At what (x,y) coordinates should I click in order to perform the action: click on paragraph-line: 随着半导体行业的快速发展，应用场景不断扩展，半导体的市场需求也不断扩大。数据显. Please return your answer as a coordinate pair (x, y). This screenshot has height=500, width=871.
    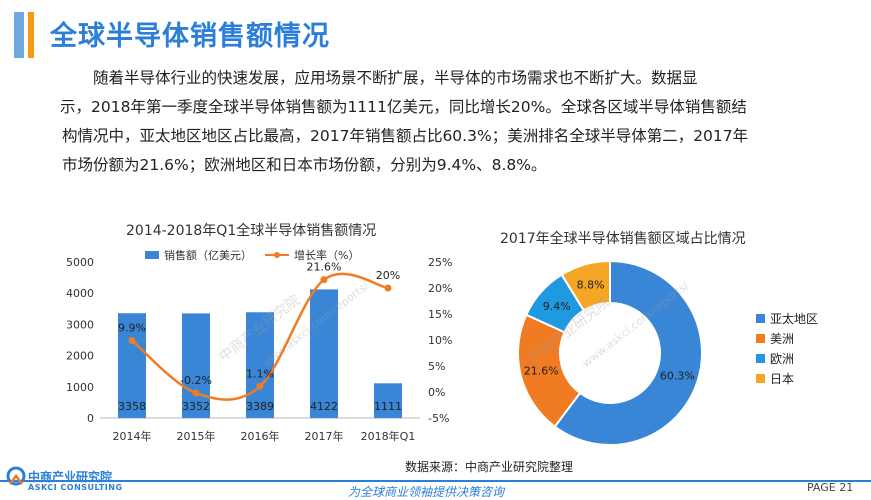
    Looking at the image, I should click on (395, 78).